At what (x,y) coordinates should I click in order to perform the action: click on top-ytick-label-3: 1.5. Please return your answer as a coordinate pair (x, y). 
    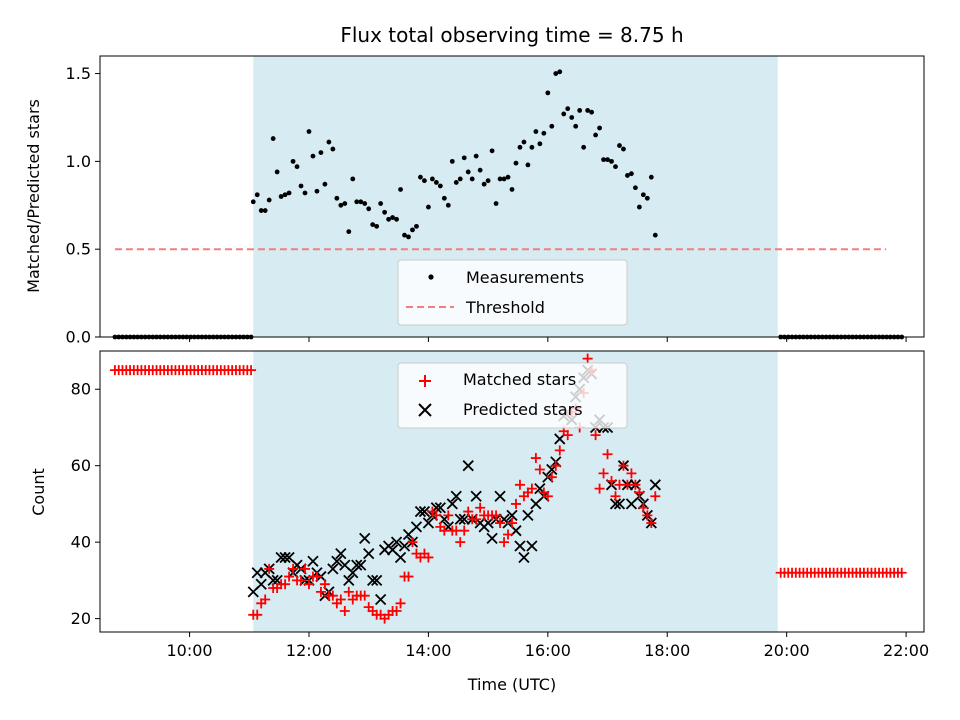
    Looking at the image, I should click on (78, 73).